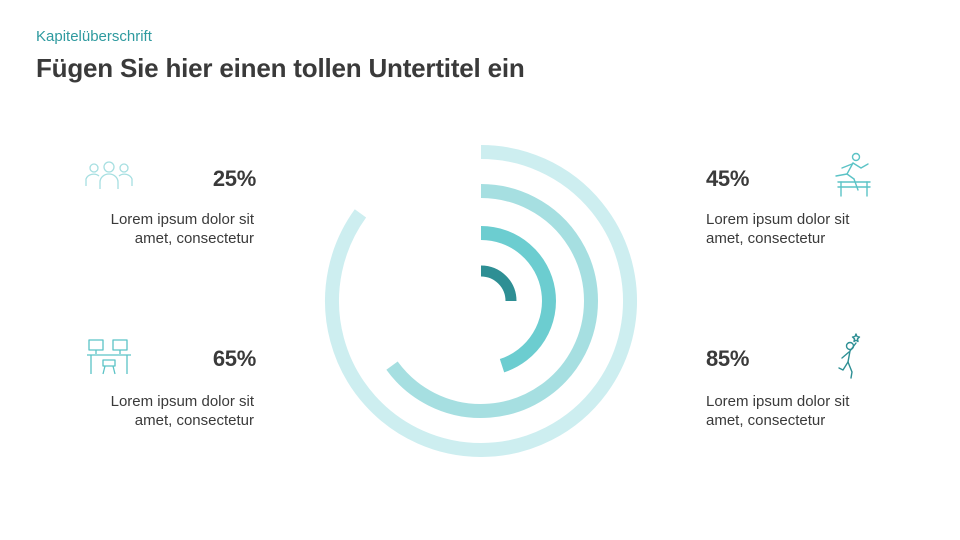 This screenshot has height=540, width=960. What do you see at coordinates (849, 356) in the screenshot?
I see `jumping-person-star-icon` at bounding box center [849, 356].